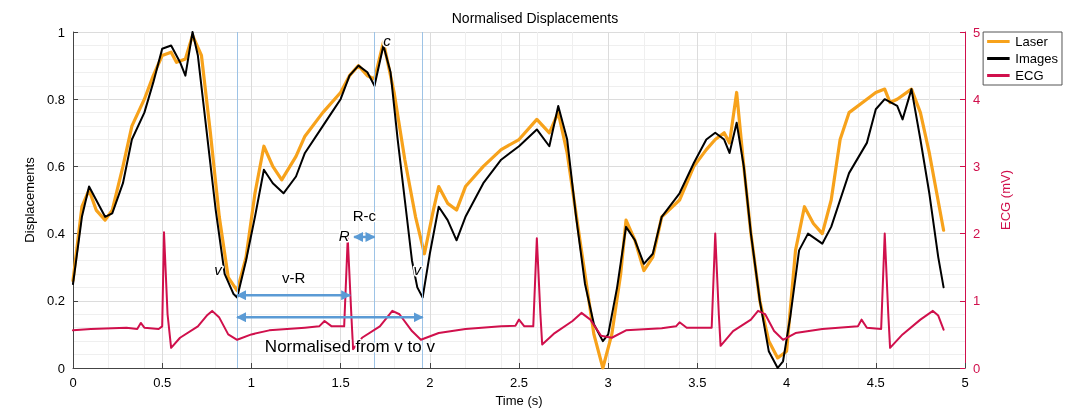 This screenshot has height=414, width=1070. Describe the element at coordinates (786, 382) in the screenshot. I see `x-tick-label: 4` at that location.